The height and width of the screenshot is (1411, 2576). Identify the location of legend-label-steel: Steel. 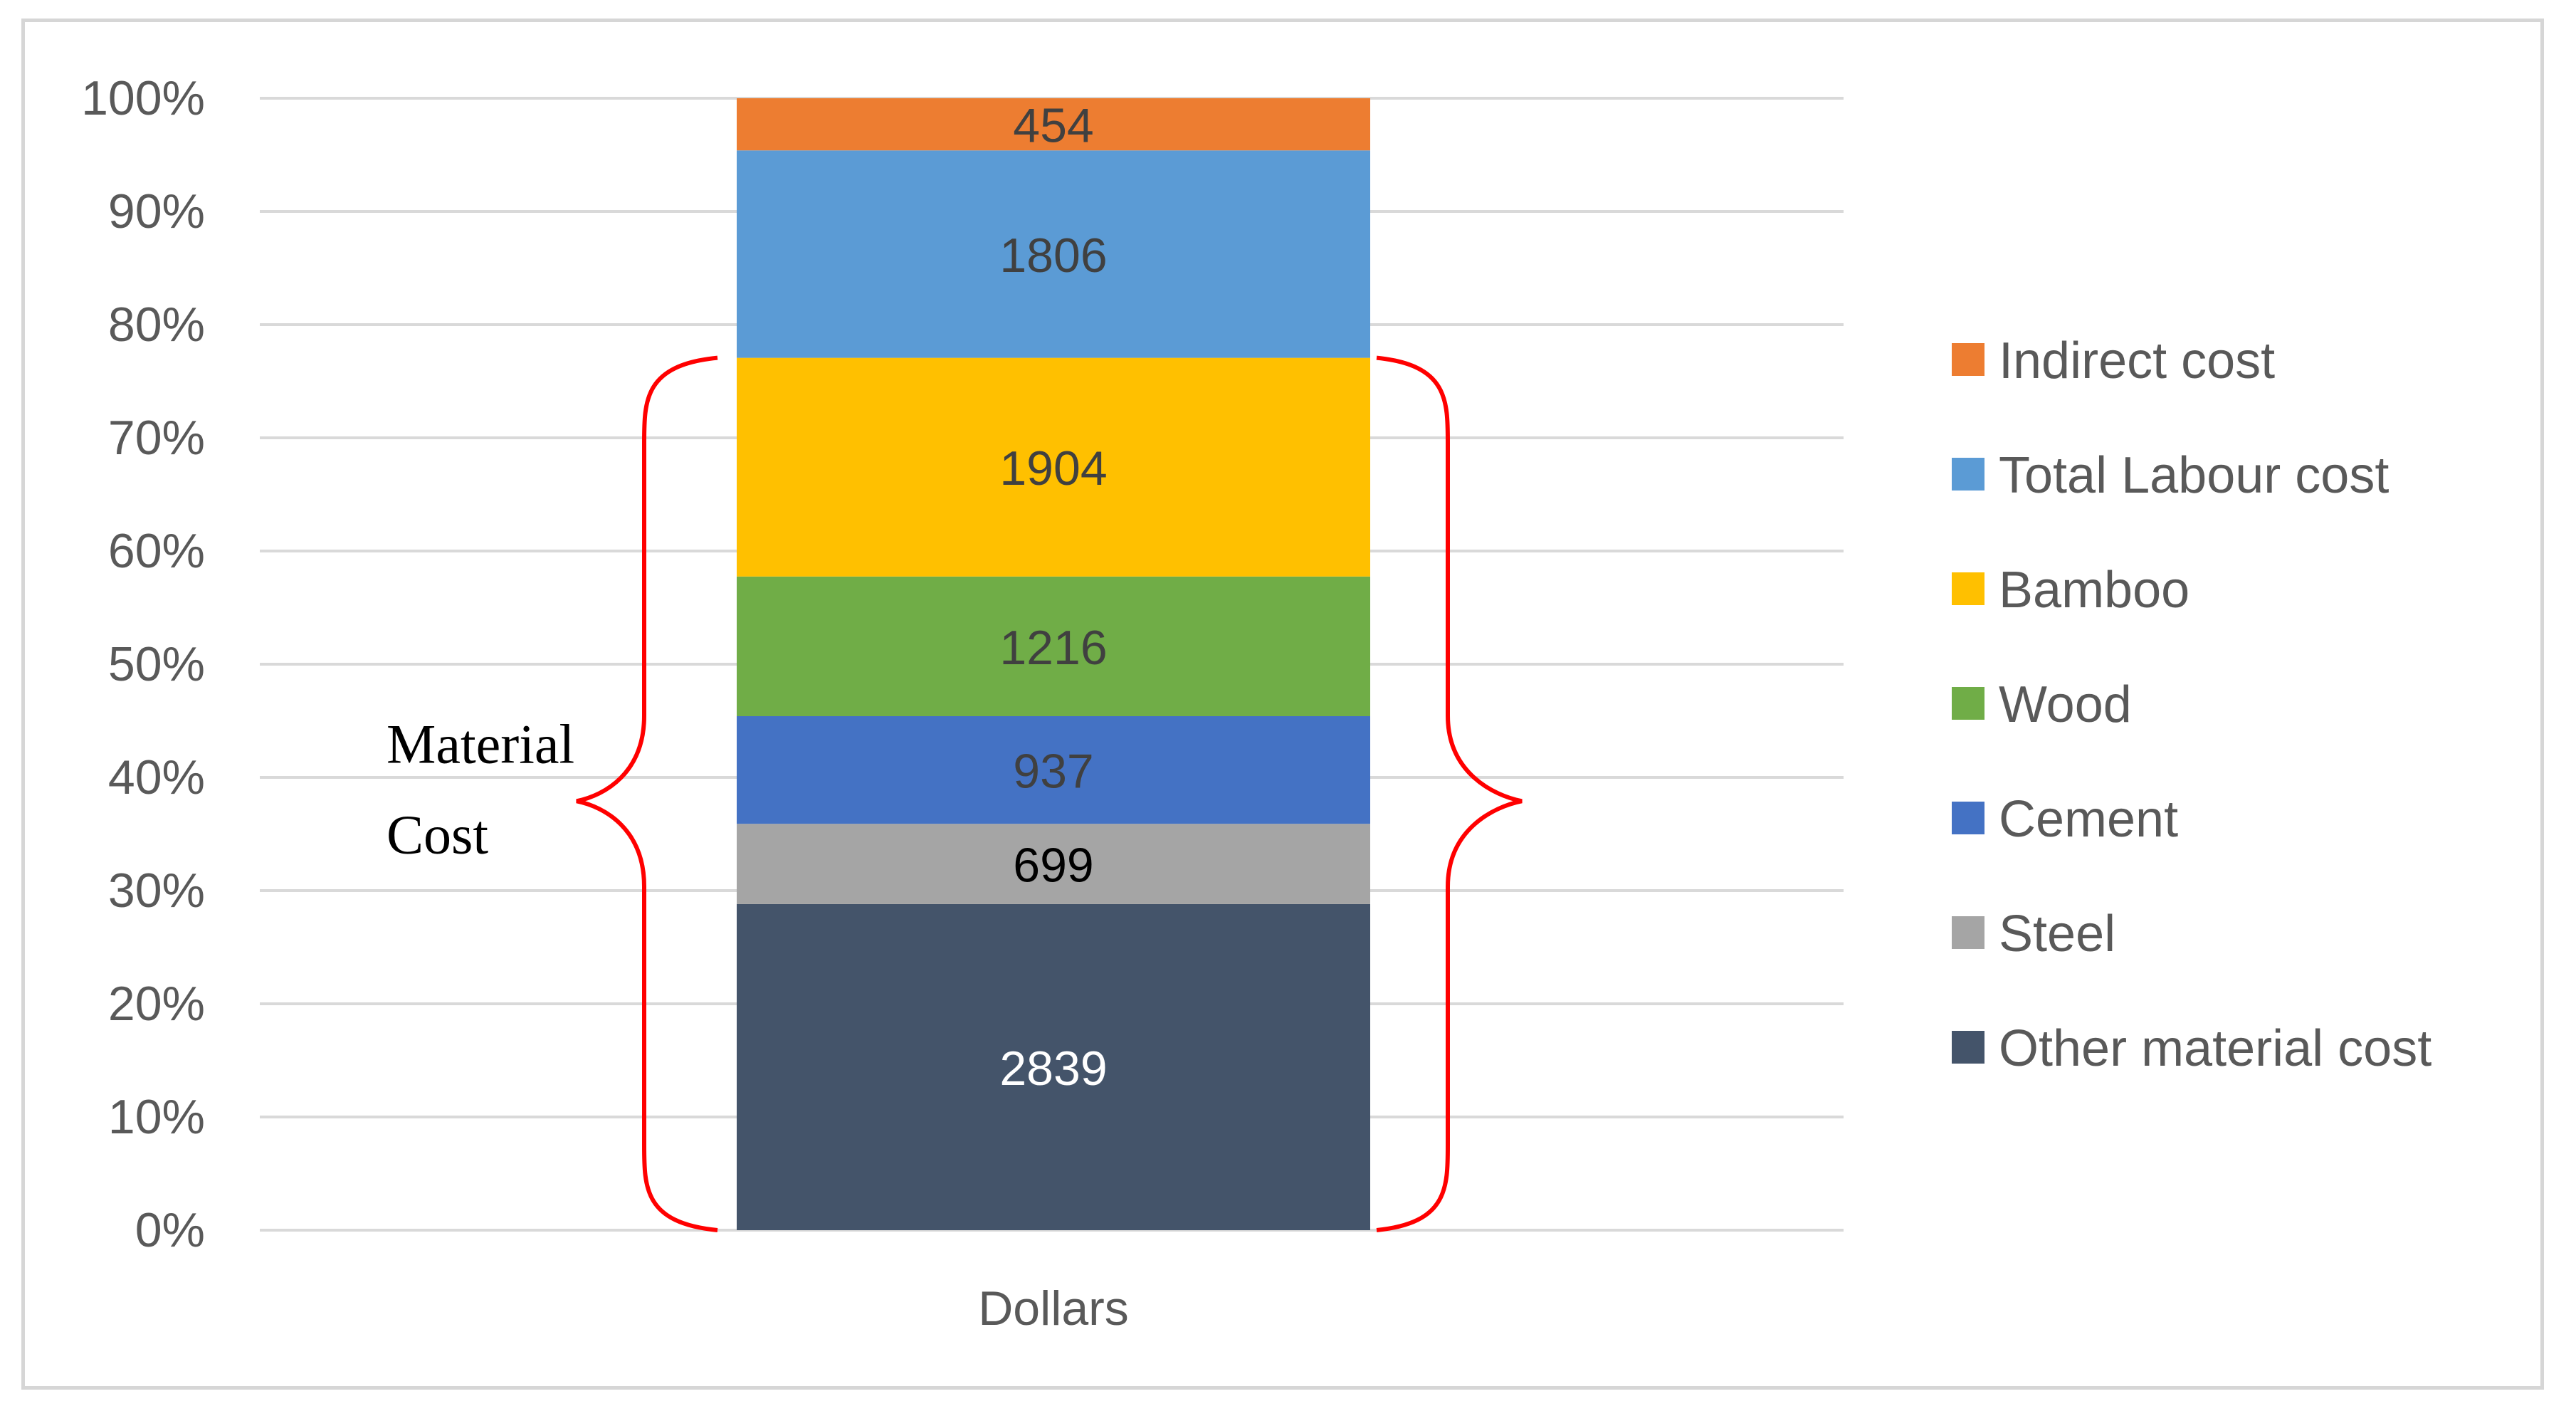
(2057, 934).